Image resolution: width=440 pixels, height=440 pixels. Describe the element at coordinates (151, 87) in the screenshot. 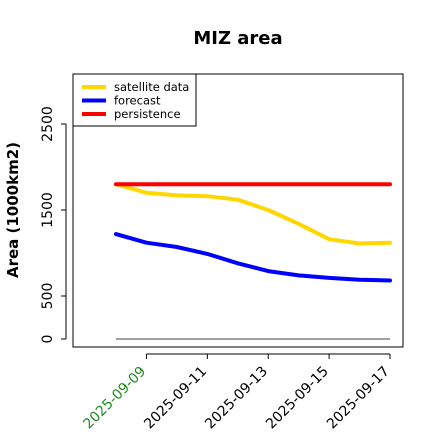

I see `legend-label-satellite-data: satellite data` at that location.